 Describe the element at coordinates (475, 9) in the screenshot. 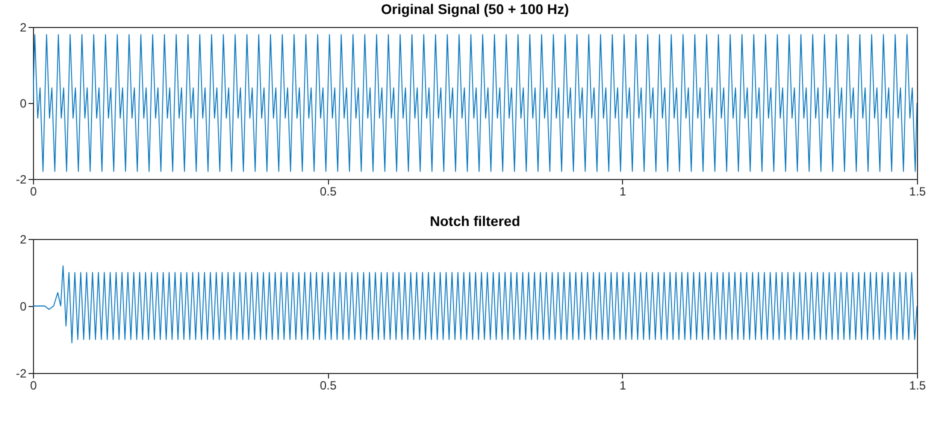

I see `chart-title: Original Signal (50 + 100 Hz)` at that location.